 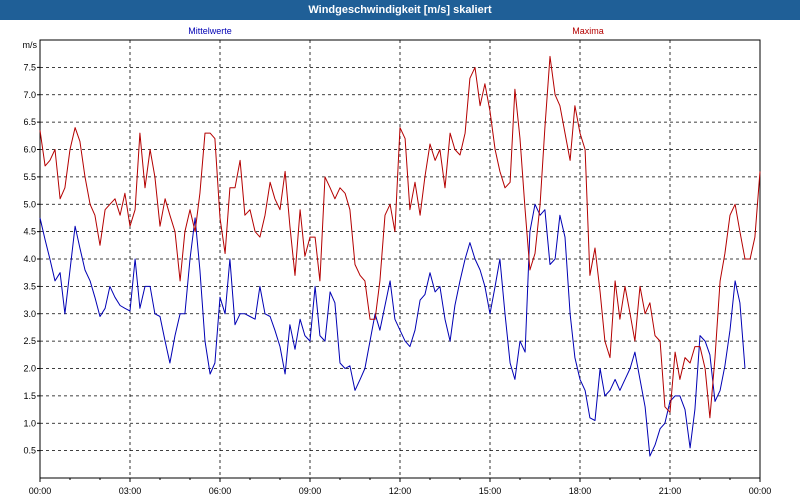 I want to click on legend-mittelwerte: Mittelwerte, so click(x=210, y=31).